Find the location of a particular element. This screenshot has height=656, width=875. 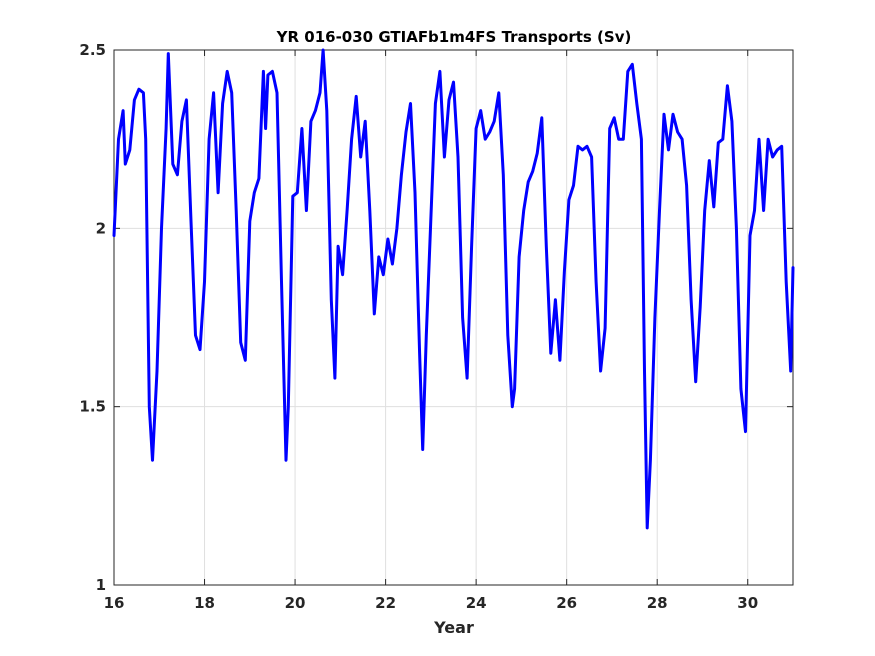

chart-title: YR 016-030 GTIAFb1m4FS Transports (Sv) is located at coordinates (454, 37).